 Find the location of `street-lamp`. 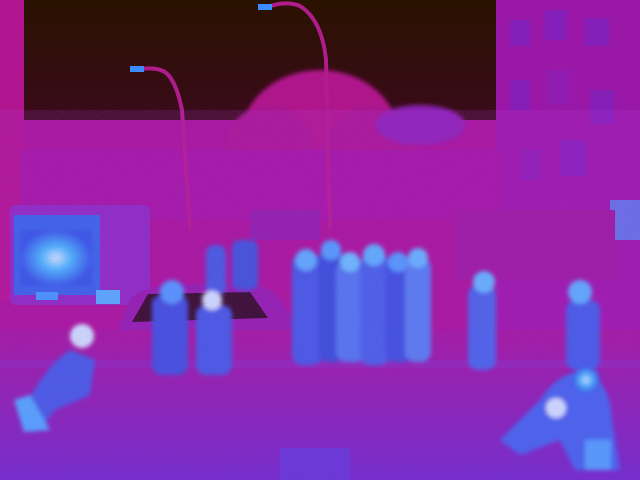

street-lamp is located at coordinates (233, 116).